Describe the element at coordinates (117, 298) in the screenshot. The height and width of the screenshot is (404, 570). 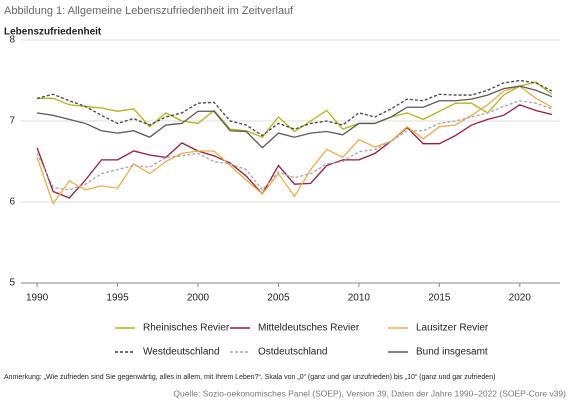
I see `x-tick-label: 1995` at that location.